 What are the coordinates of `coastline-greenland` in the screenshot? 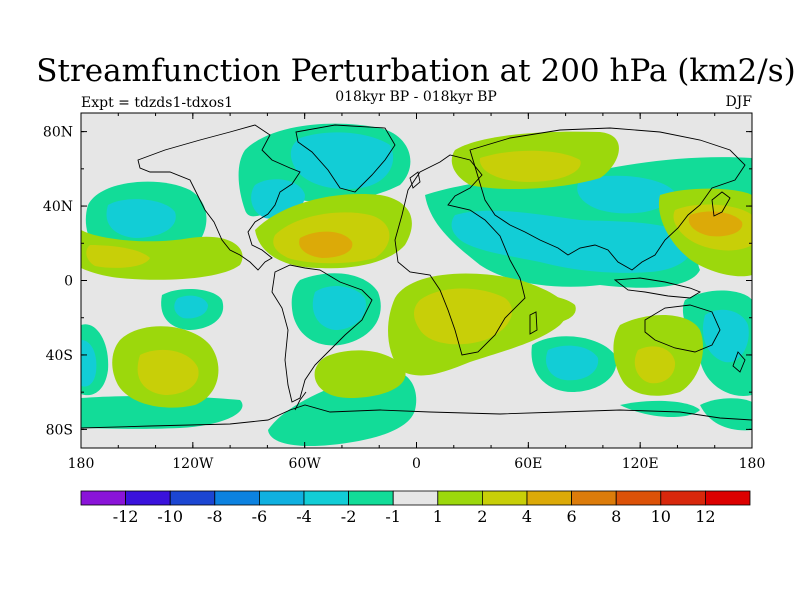 It's located at (345, 158).